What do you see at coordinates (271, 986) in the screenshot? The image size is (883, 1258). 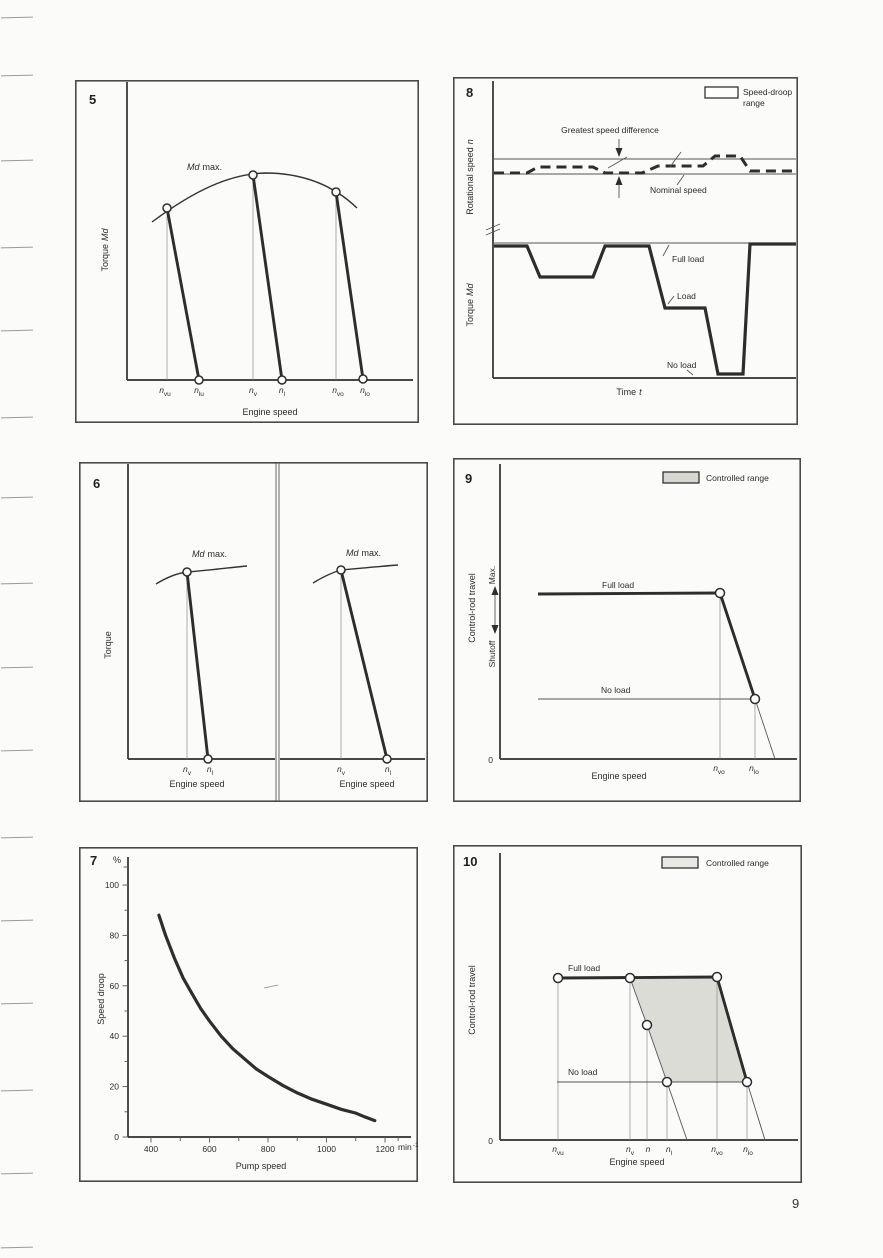 I see `stray-mark` at bounding box center [271, 986].